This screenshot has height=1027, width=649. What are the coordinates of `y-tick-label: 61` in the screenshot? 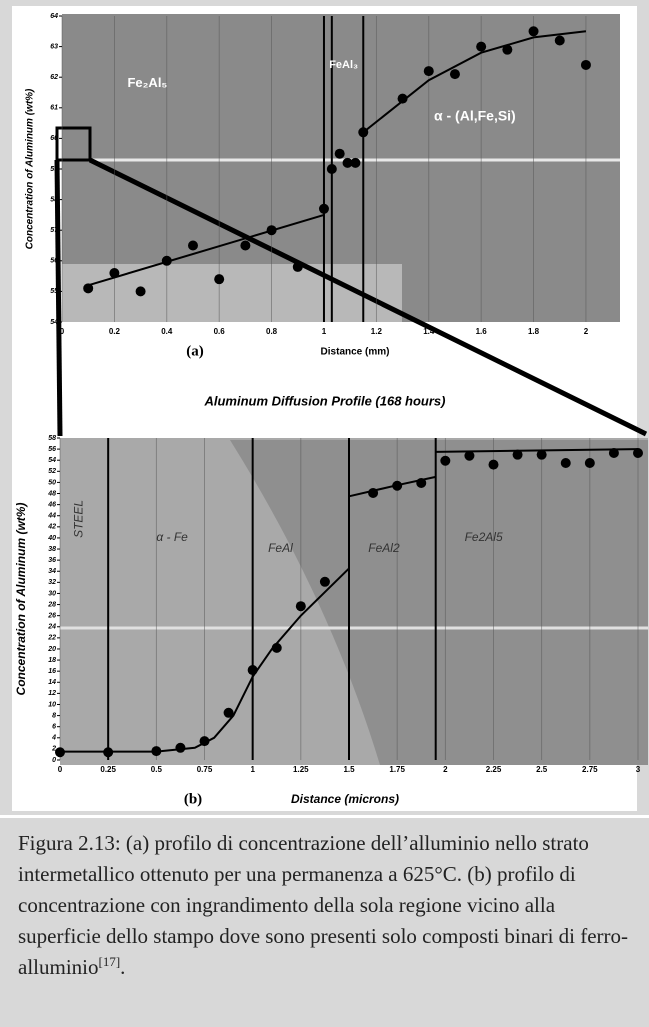 It's located at (54, 108).